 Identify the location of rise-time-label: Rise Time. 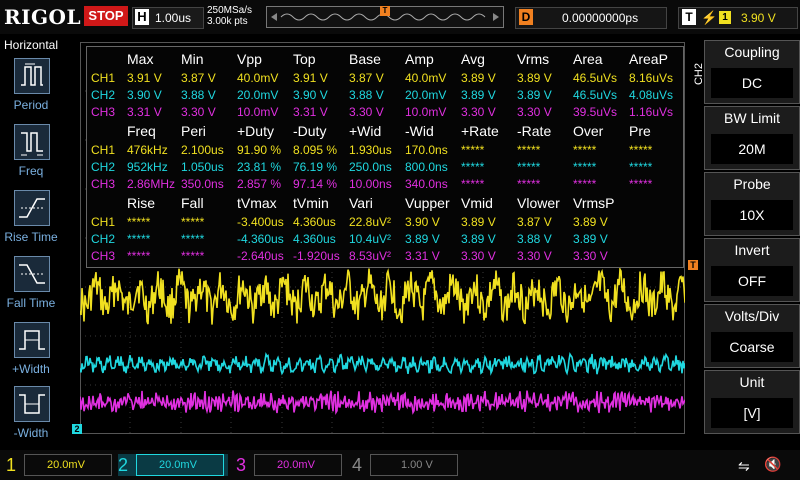
(31, 237).